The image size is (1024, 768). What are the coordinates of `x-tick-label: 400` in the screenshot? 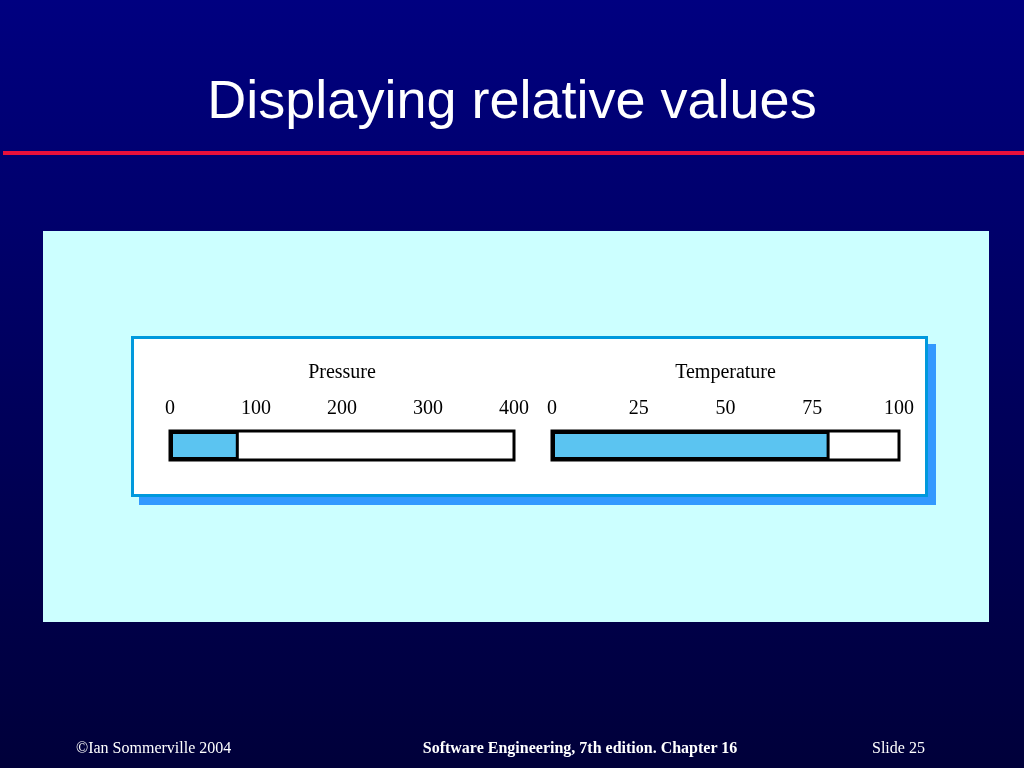 It's located at (514, 407).